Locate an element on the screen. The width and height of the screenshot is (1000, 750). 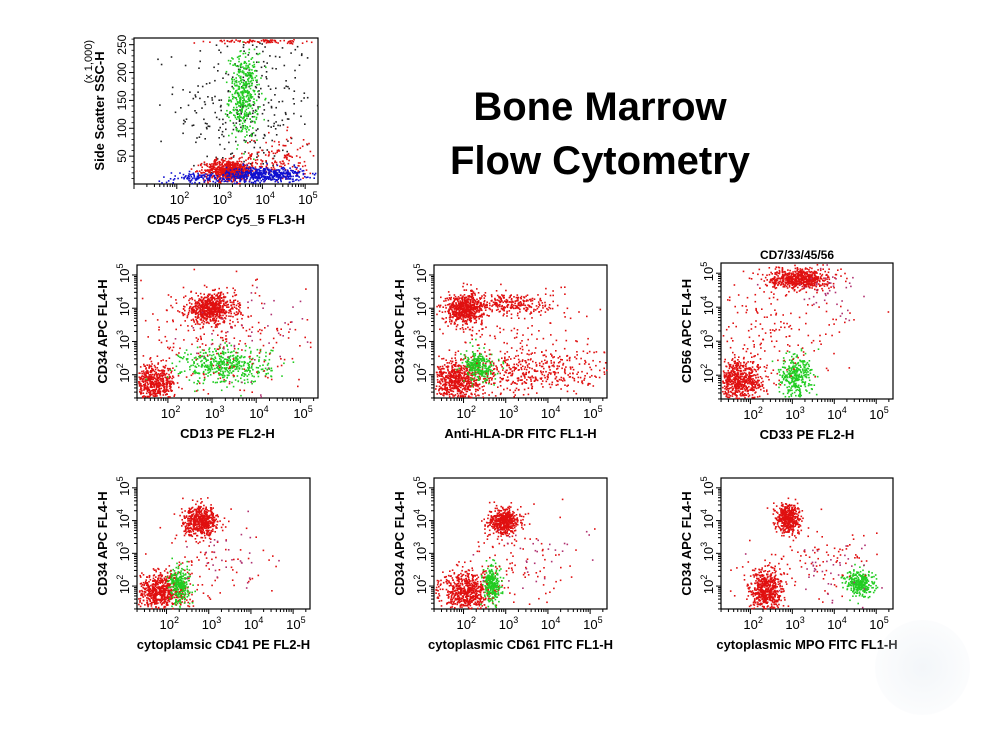
y-tick-exponent: 2 is located at coordinates (120, 365).